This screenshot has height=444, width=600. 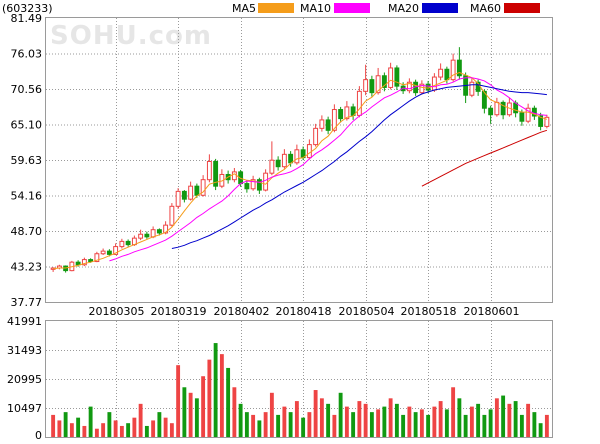 I want to click on price-tick-label: 48.70, so click(x=27, y=231).